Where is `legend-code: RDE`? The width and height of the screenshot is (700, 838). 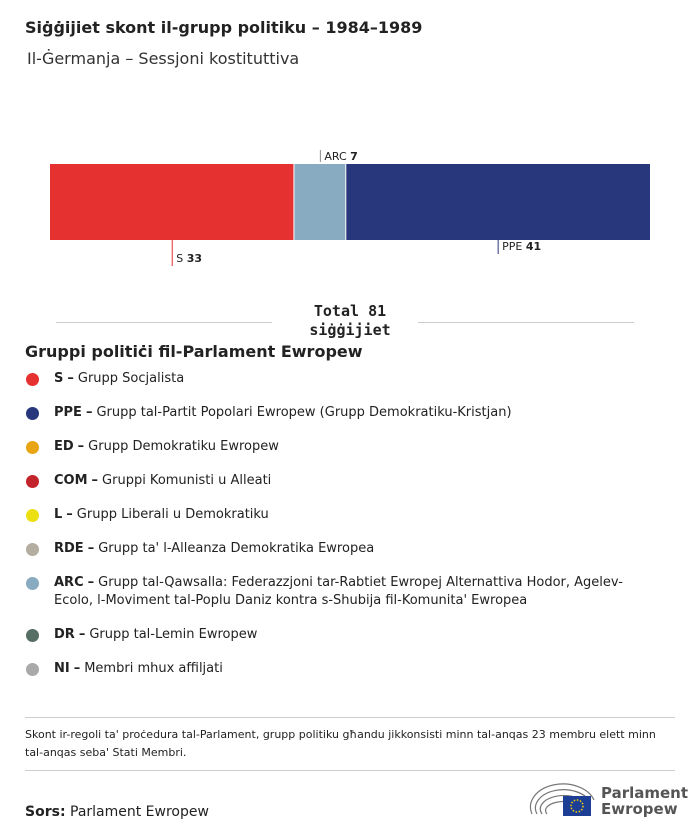 legend-code: RDE is located at coordinates (69, 548).